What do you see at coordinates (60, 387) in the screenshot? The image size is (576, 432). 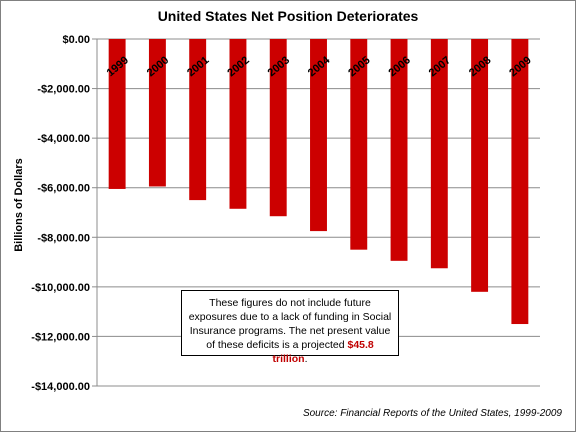 I see `y-tick-label: -$14,000.00` at bounding box center [60, 387].